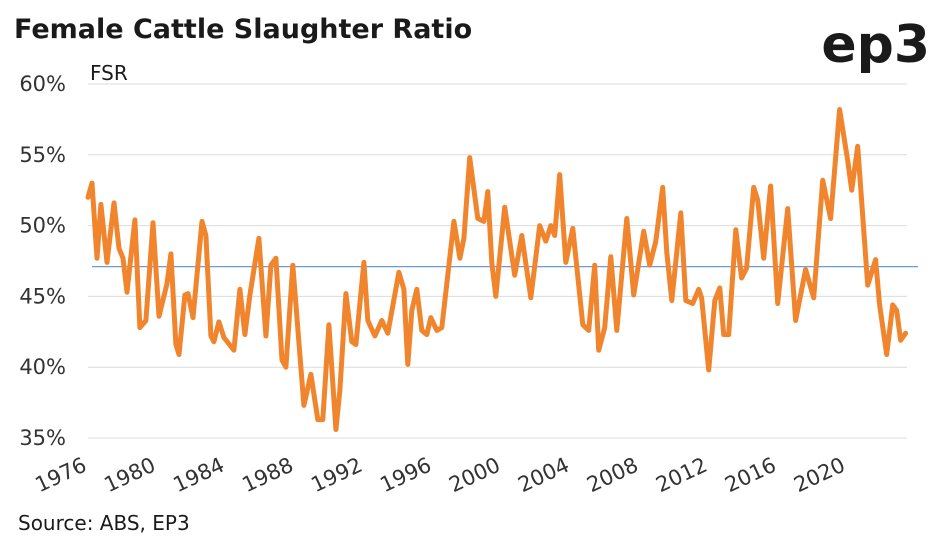  Describe the element at coordinates (129, 475) in the screenshot. I see `x-tick-label: 1980` at that location.